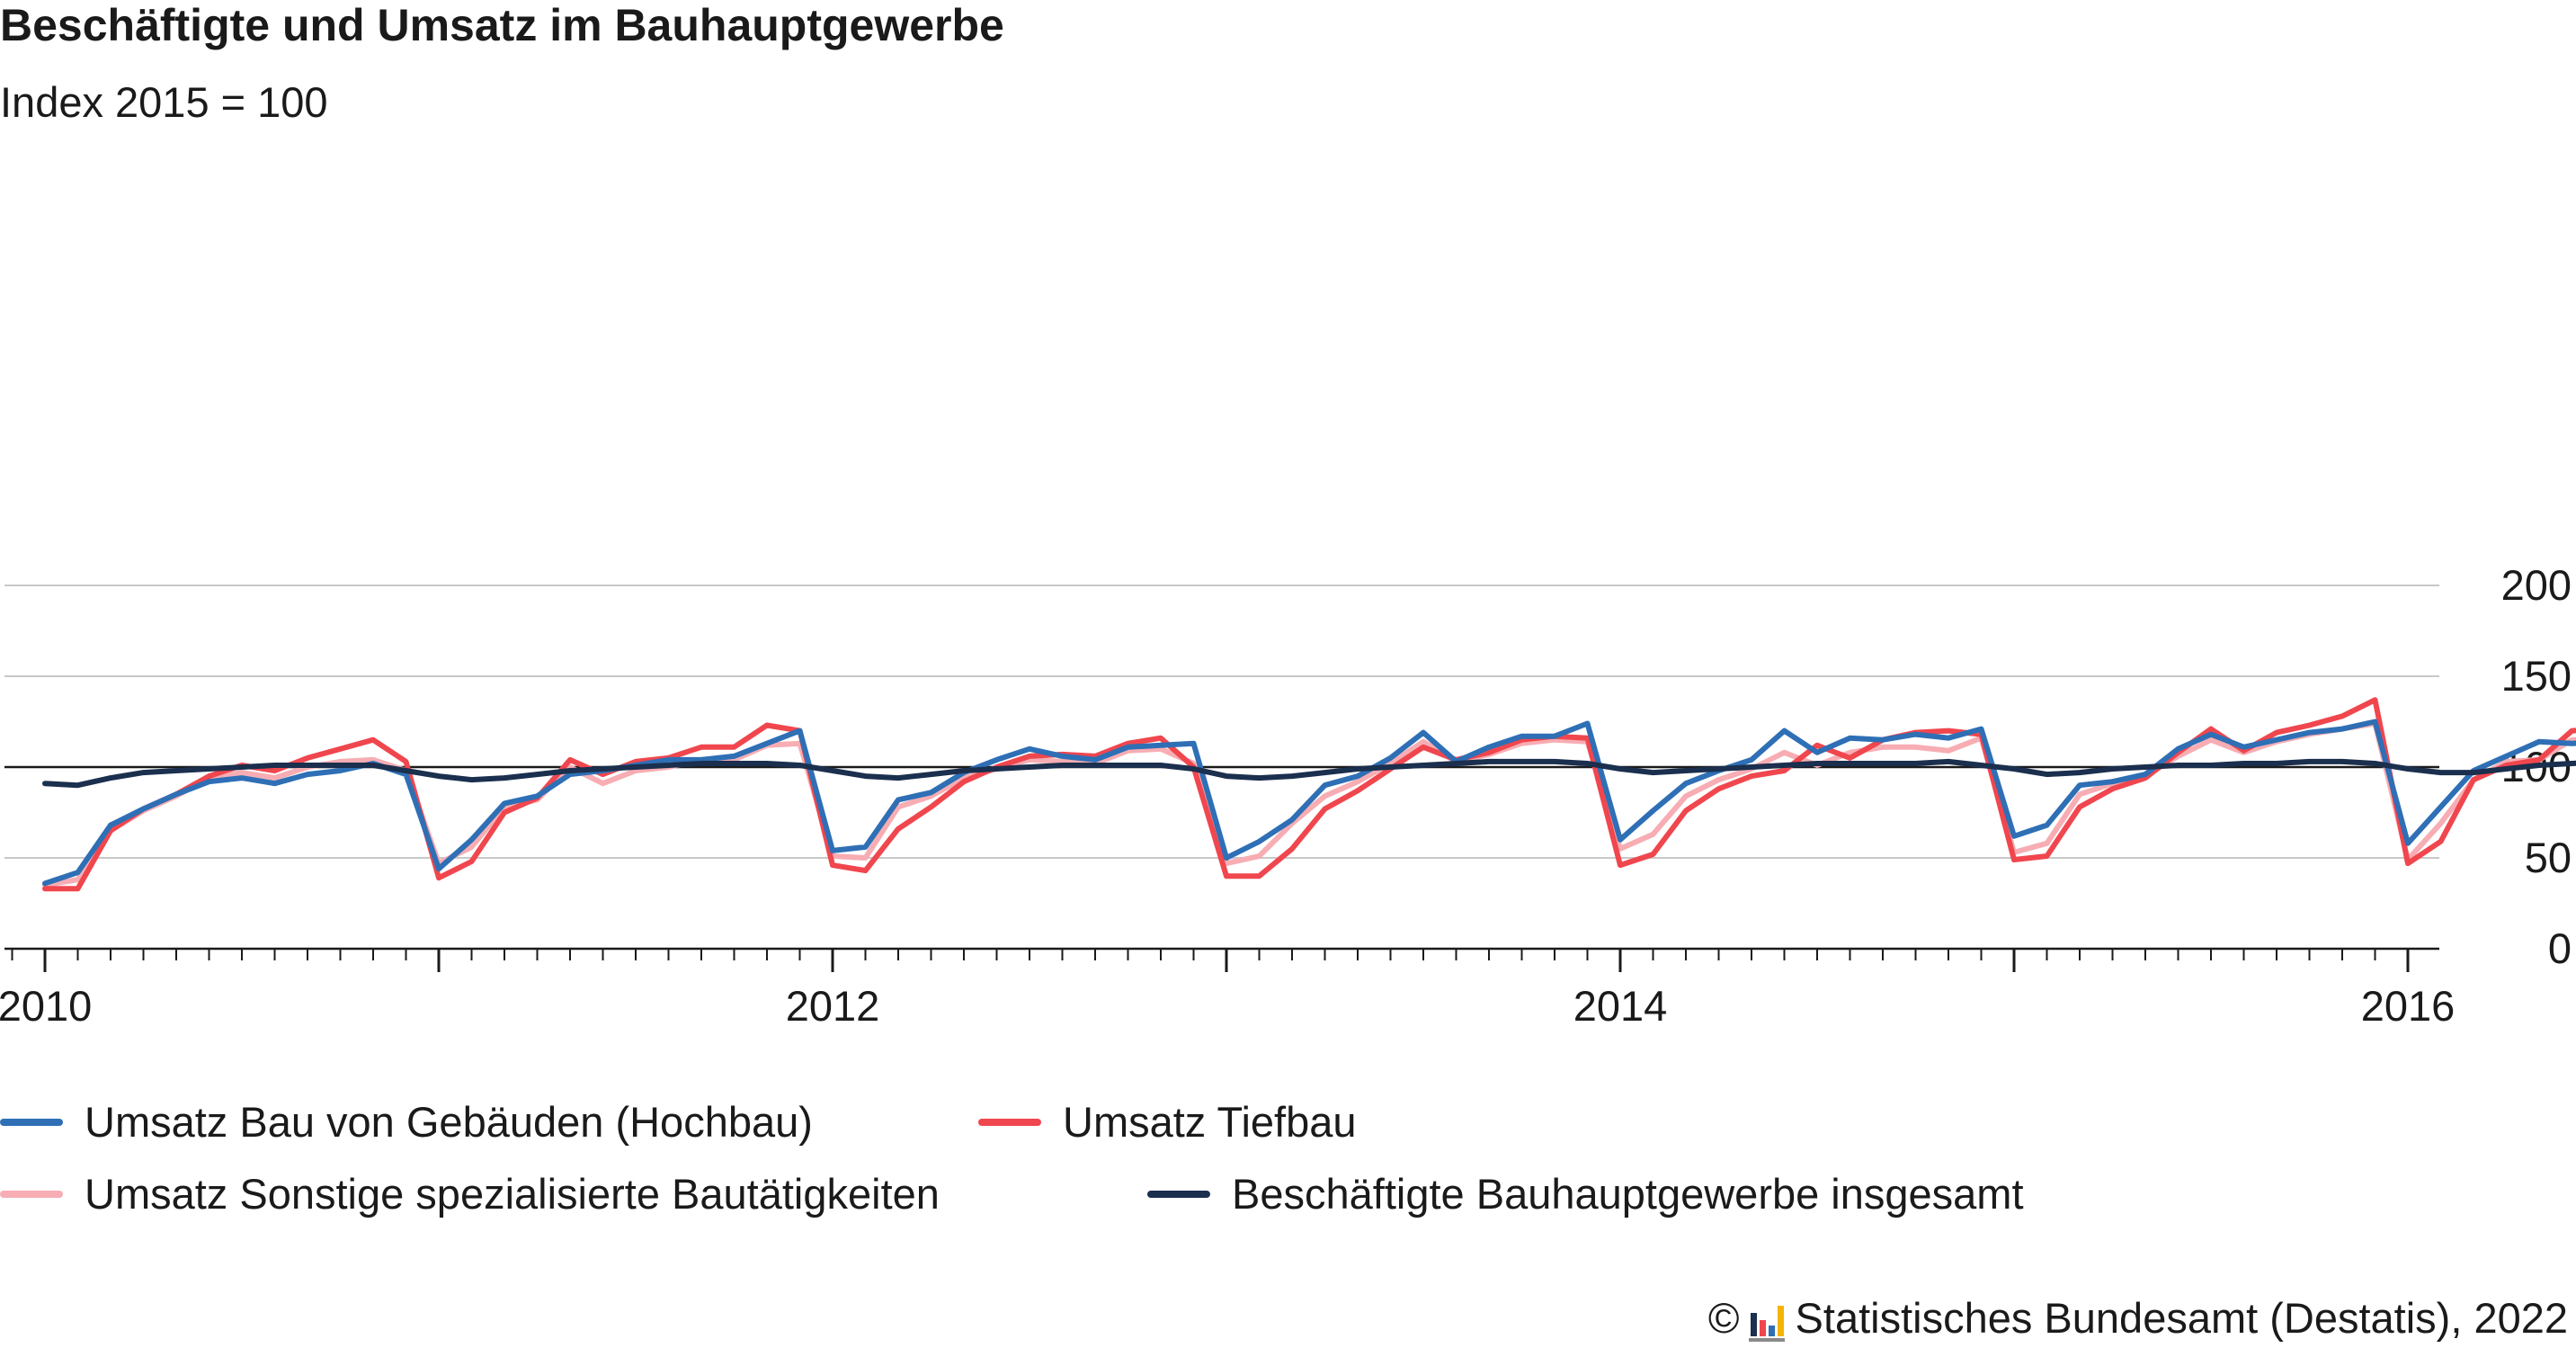 This screenshot has height=1348, width=2576. What do you see at coordinates (1621, 1006) in the screenshot?
I see `x-tick-label: 2014` at bounding box center [1621, 1006].